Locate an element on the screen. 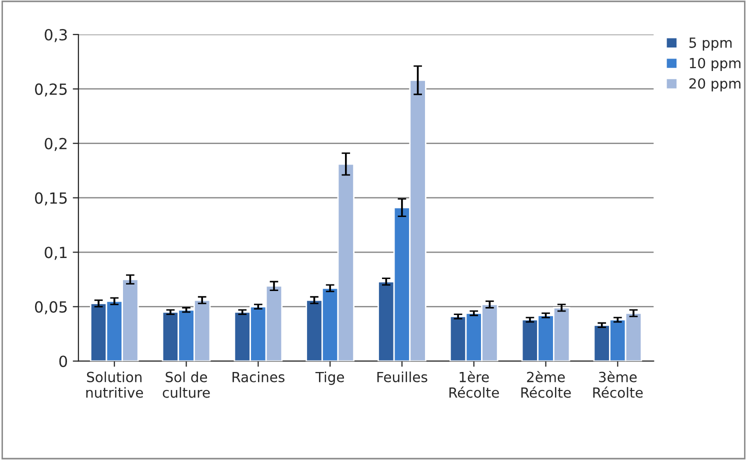  y-tick-label: 0,25 is located at coordinates (51, 90).